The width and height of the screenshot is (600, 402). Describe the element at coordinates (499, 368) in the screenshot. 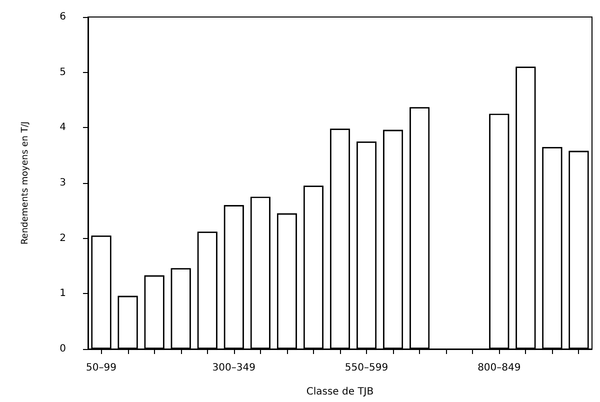

I see `x-tick-label: 800–849` at that location.